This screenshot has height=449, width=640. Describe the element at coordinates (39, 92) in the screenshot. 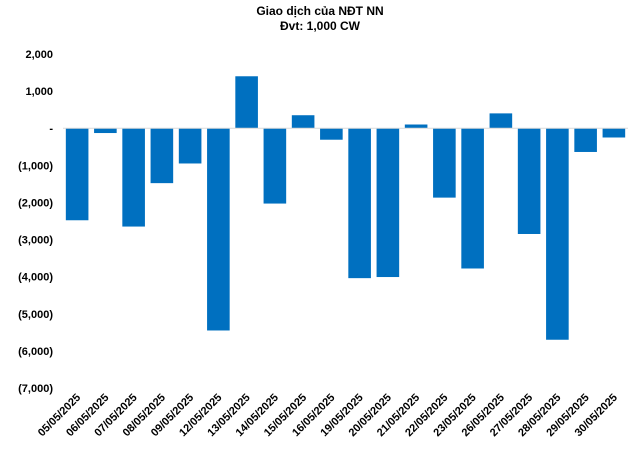

I see `y-tick-label: 1,000` at that location.